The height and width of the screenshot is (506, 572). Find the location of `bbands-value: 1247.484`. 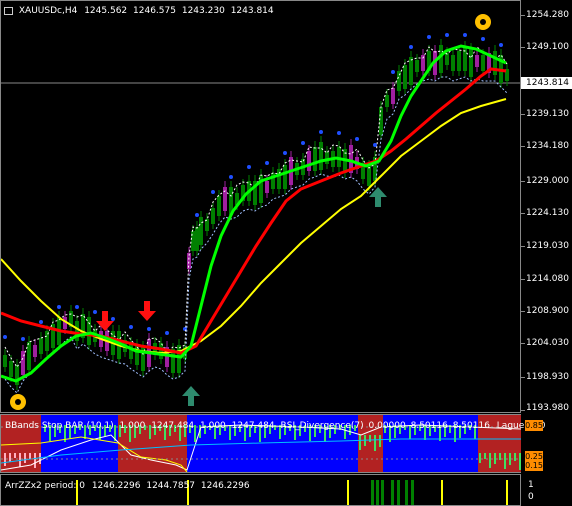

bbands-value: 1247.484 is located at coordinates (253, 426).